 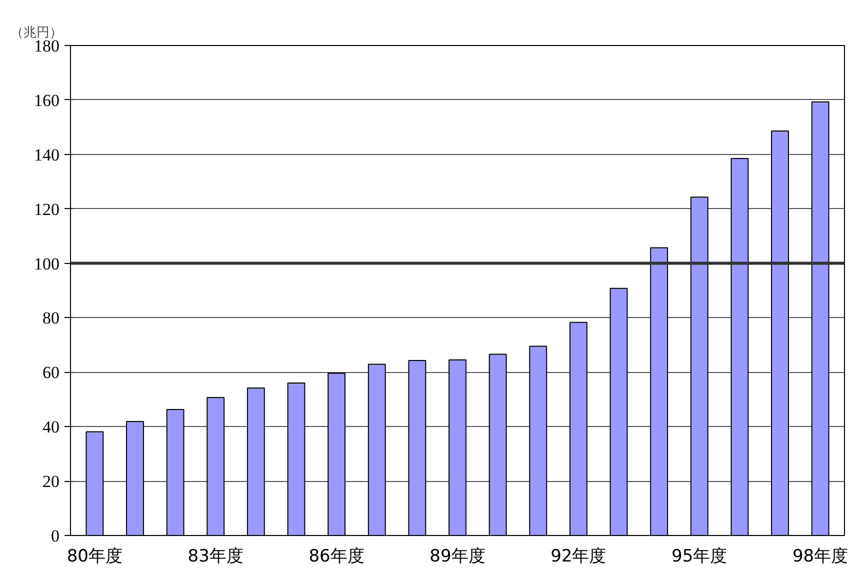 What do you see at coordinates (578, 556) in the screenshot?
I see `x-tick-label: 92年度` at bounding box center [578, 556].